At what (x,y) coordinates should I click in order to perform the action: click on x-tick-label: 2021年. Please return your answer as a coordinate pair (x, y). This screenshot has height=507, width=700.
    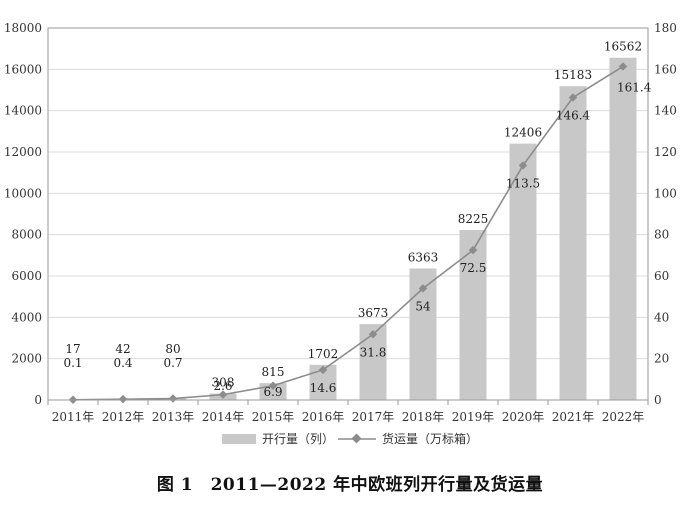
    Looking at the image, I should click on (573, 417).